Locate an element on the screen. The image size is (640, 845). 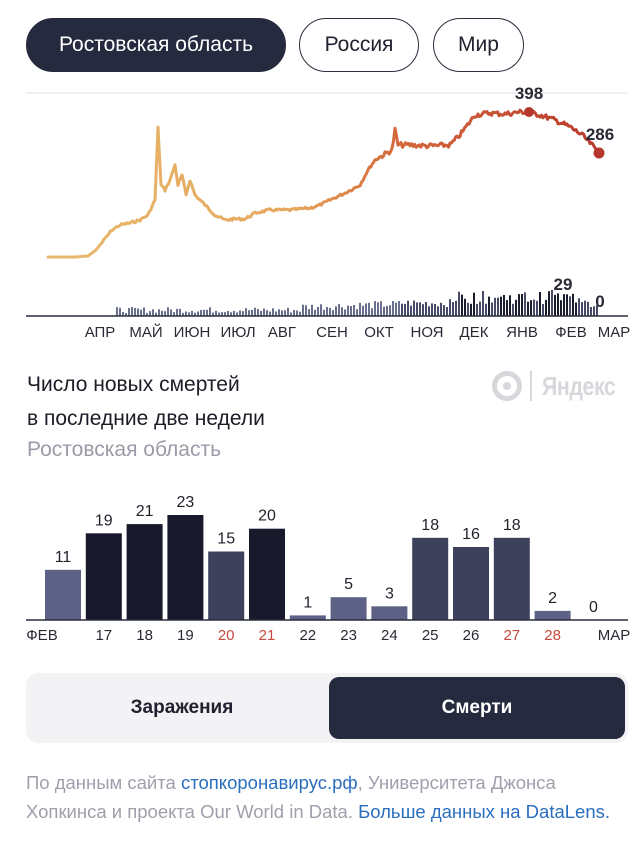
datalens-link: Больше данных на DataLens. is located at coordinates (484, 811).